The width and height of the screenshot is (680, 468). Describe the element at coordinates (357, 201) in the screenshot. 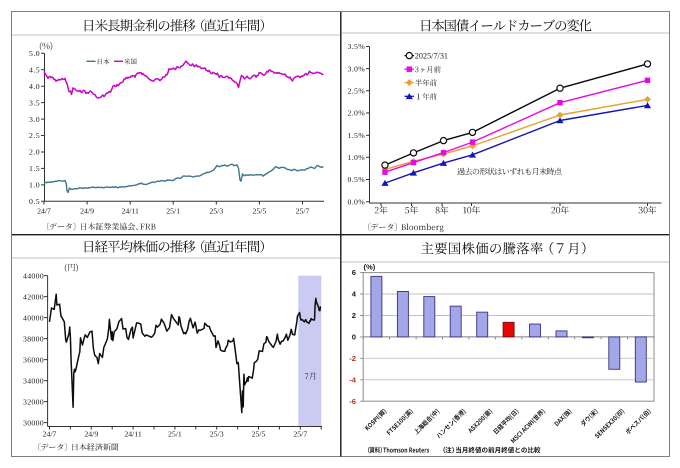

I see `svg-text: 0.0%` at that location.